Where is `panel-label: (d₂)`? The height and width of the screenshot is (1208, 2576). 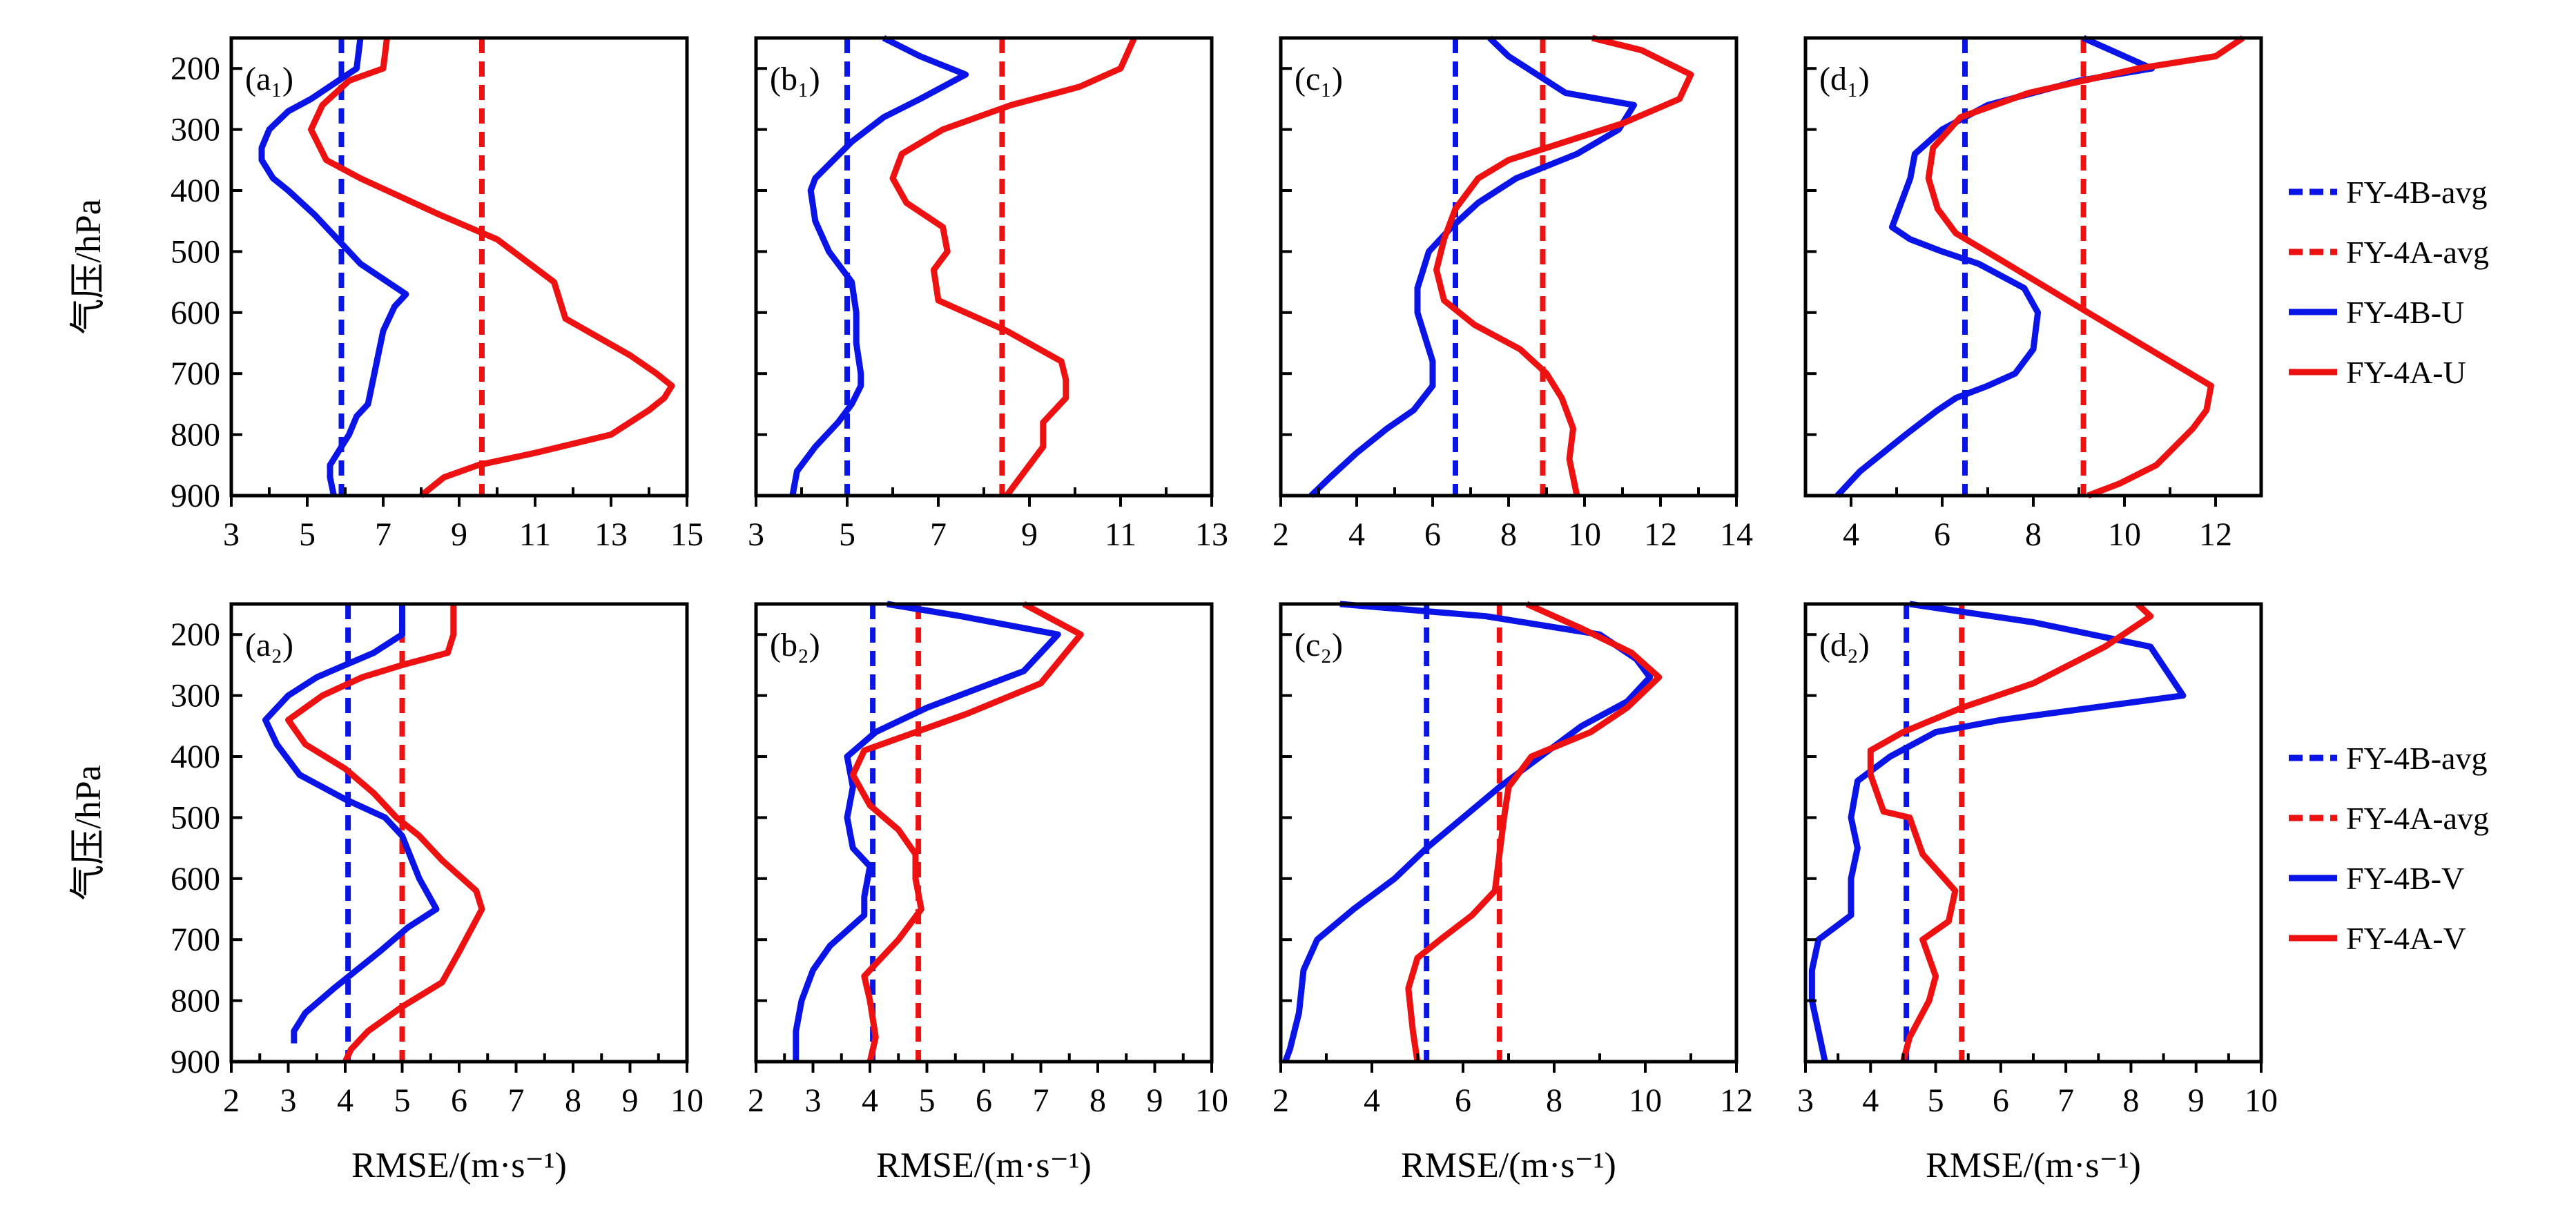
panel-label: (d₂) is located at coordinates (1845, 645).